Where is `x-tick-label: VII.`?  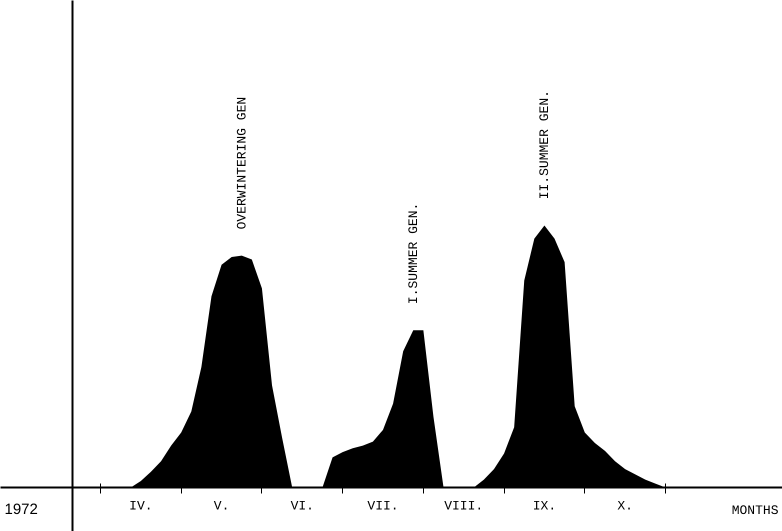 x-tick-label: VII. is located at coordinates (383, 506).